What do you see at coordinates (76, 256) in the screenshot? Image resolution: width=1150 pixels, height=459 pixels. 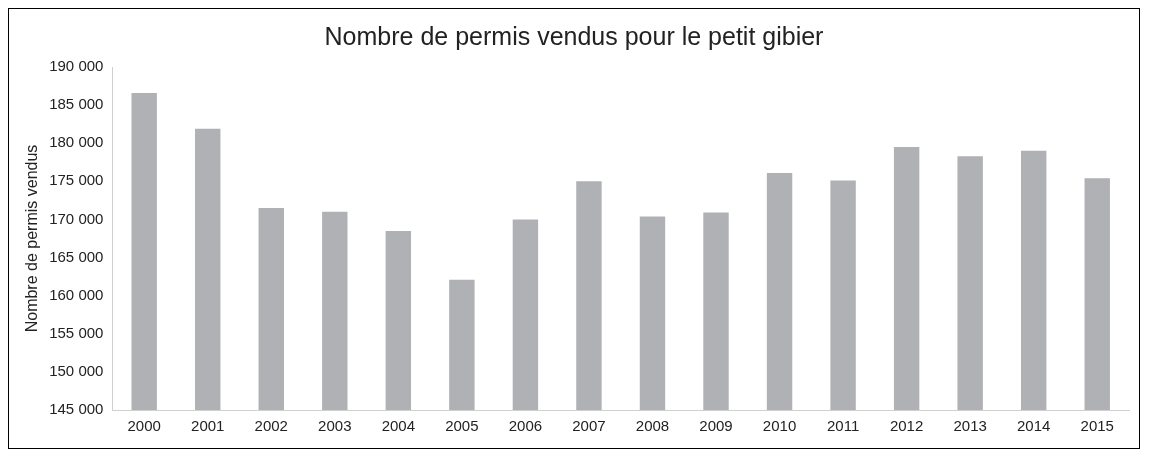 I see `y-tick-label: 165 000` at bounding box center [76, 256].